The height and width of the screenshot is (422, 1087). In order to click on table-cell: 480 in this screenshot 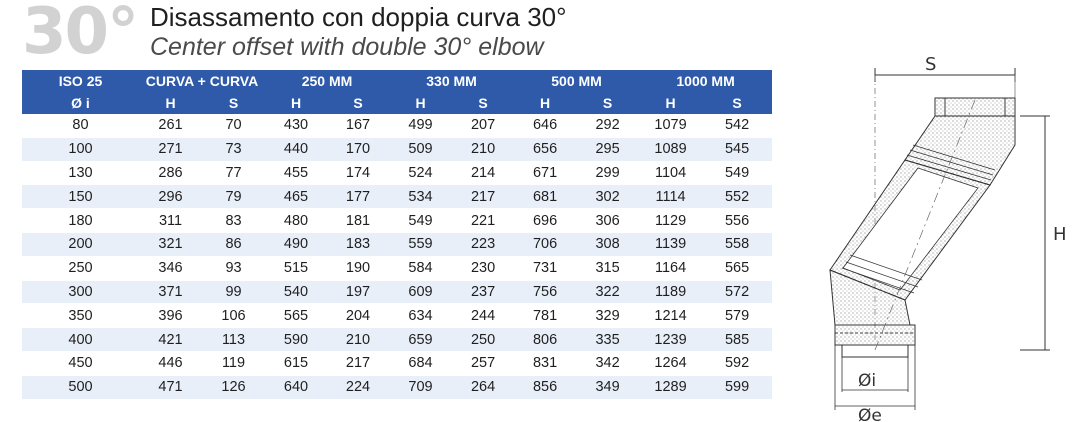, I will do `click(296, 220)`.